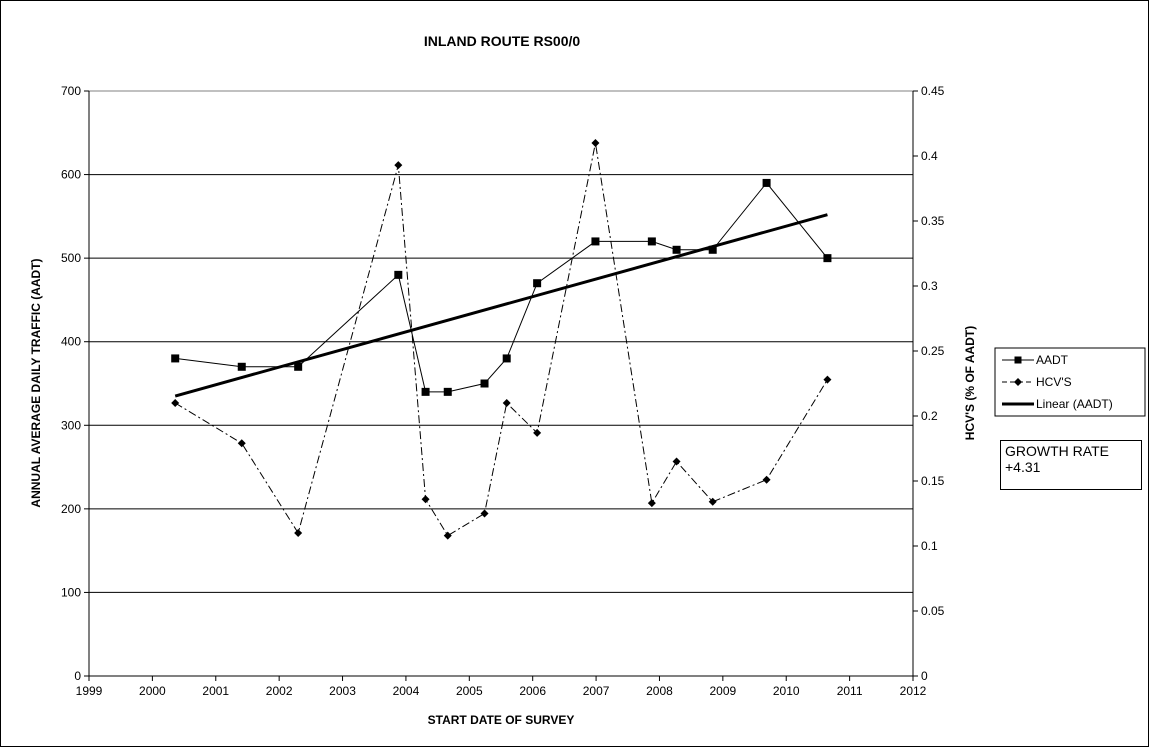 The image size is (1151, 749). I want to click on y2-tick-label: 0.1, so click(929, 546).